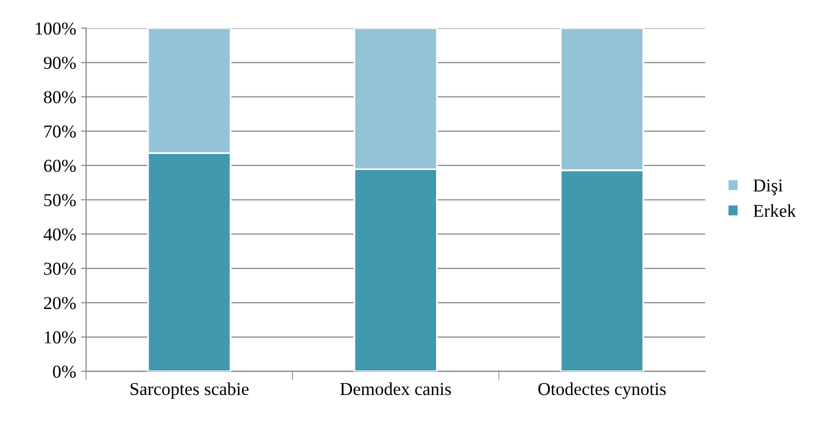 This screenshot has height=421, width=820. Describe the element at coordinates (60, 234) in the screenshot. I see `y-tick-label: 40%` at that location.